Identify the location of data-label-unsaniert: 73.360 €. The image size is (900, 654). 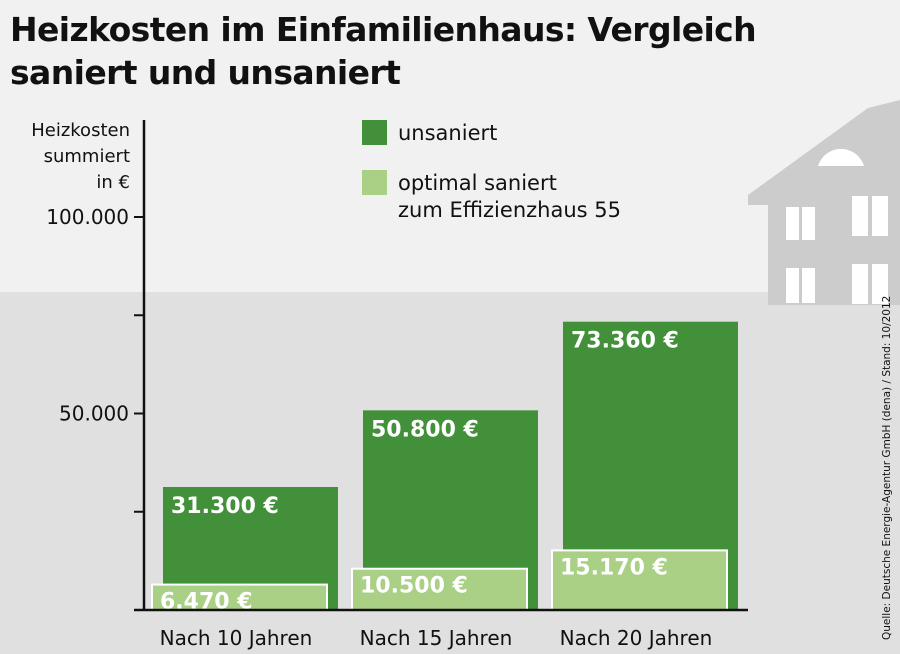
(625, 341).